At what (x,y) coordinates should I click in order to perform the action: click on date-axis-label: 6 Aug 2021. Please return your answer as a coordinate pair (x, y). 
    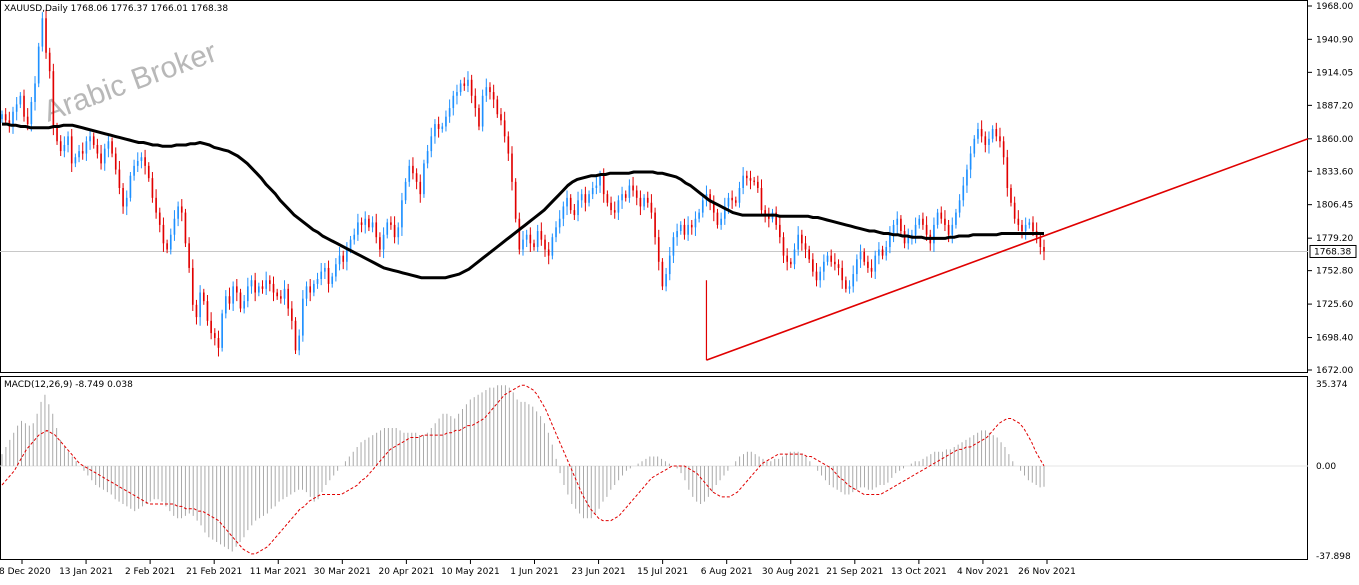
    Looking at the image, I should click on (727, 572).